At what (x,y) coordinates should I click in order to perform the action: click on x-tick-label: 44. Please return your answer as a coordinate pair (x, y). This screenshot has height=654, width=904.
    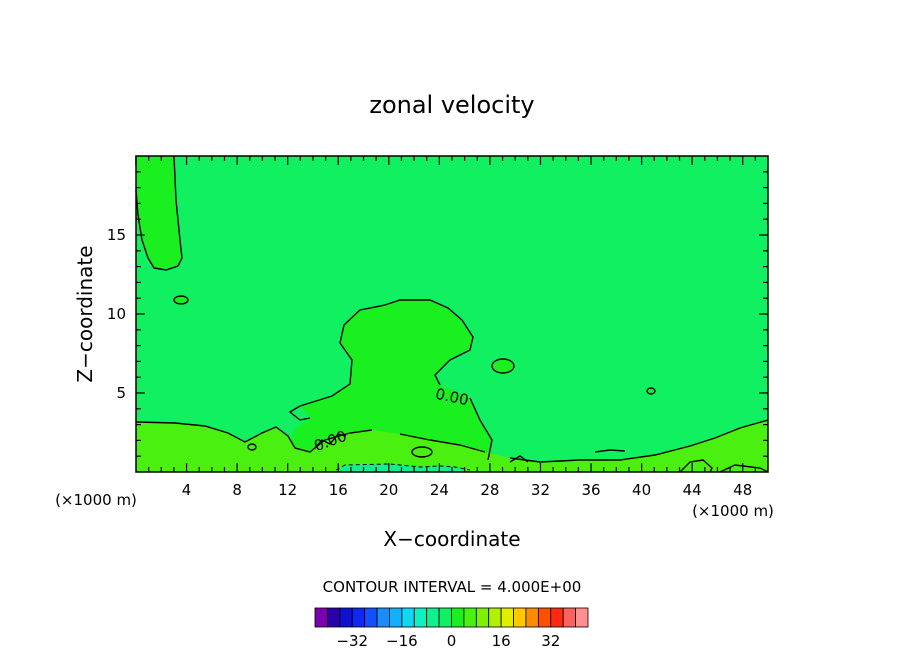
    Looking at the image, I should click on (692, 490).